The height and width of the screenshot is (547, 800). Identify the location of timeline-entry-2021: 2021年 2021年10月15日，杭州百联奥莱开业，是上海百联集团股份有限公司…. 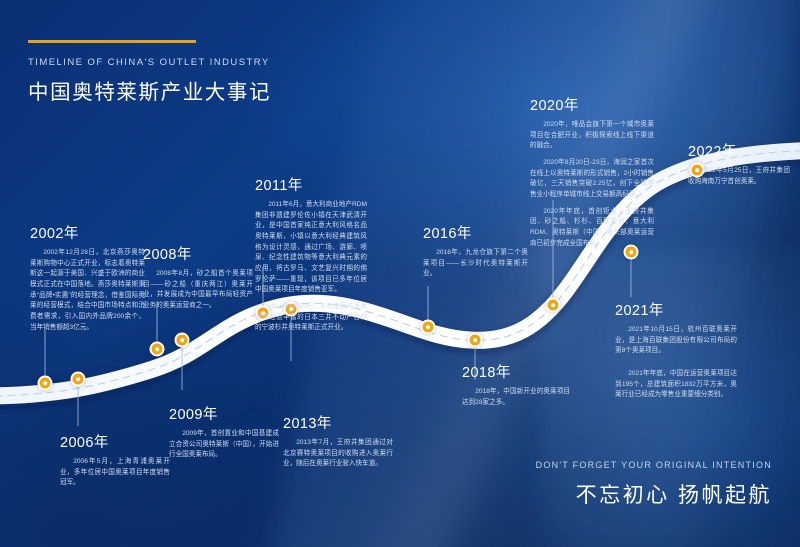
(676, 350).